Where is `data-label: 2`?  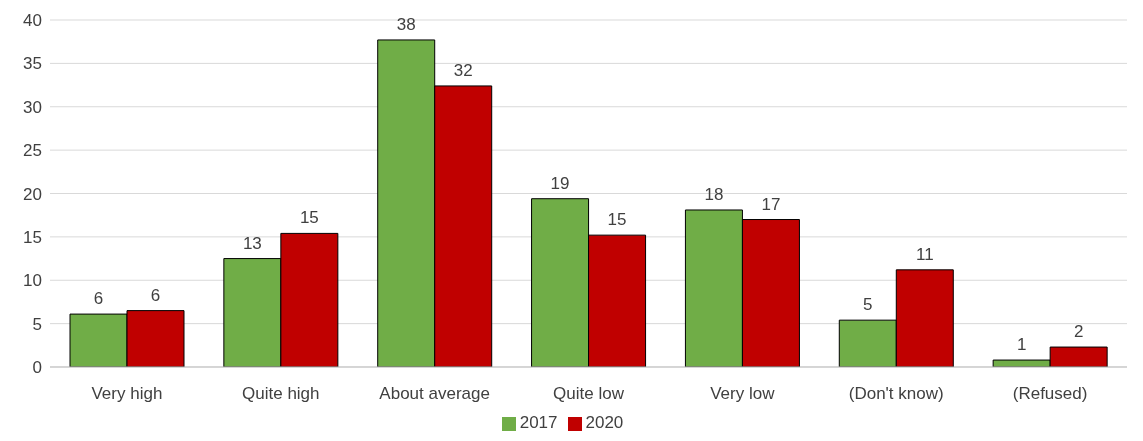 data-label: 2 is located at coordinates (1078, 332).